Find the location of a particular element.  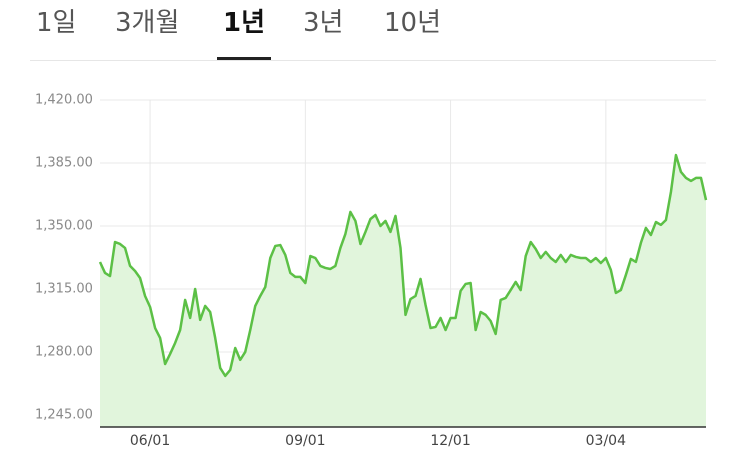

x-tick-label: 12/01 is located at coordinates (450, 441).